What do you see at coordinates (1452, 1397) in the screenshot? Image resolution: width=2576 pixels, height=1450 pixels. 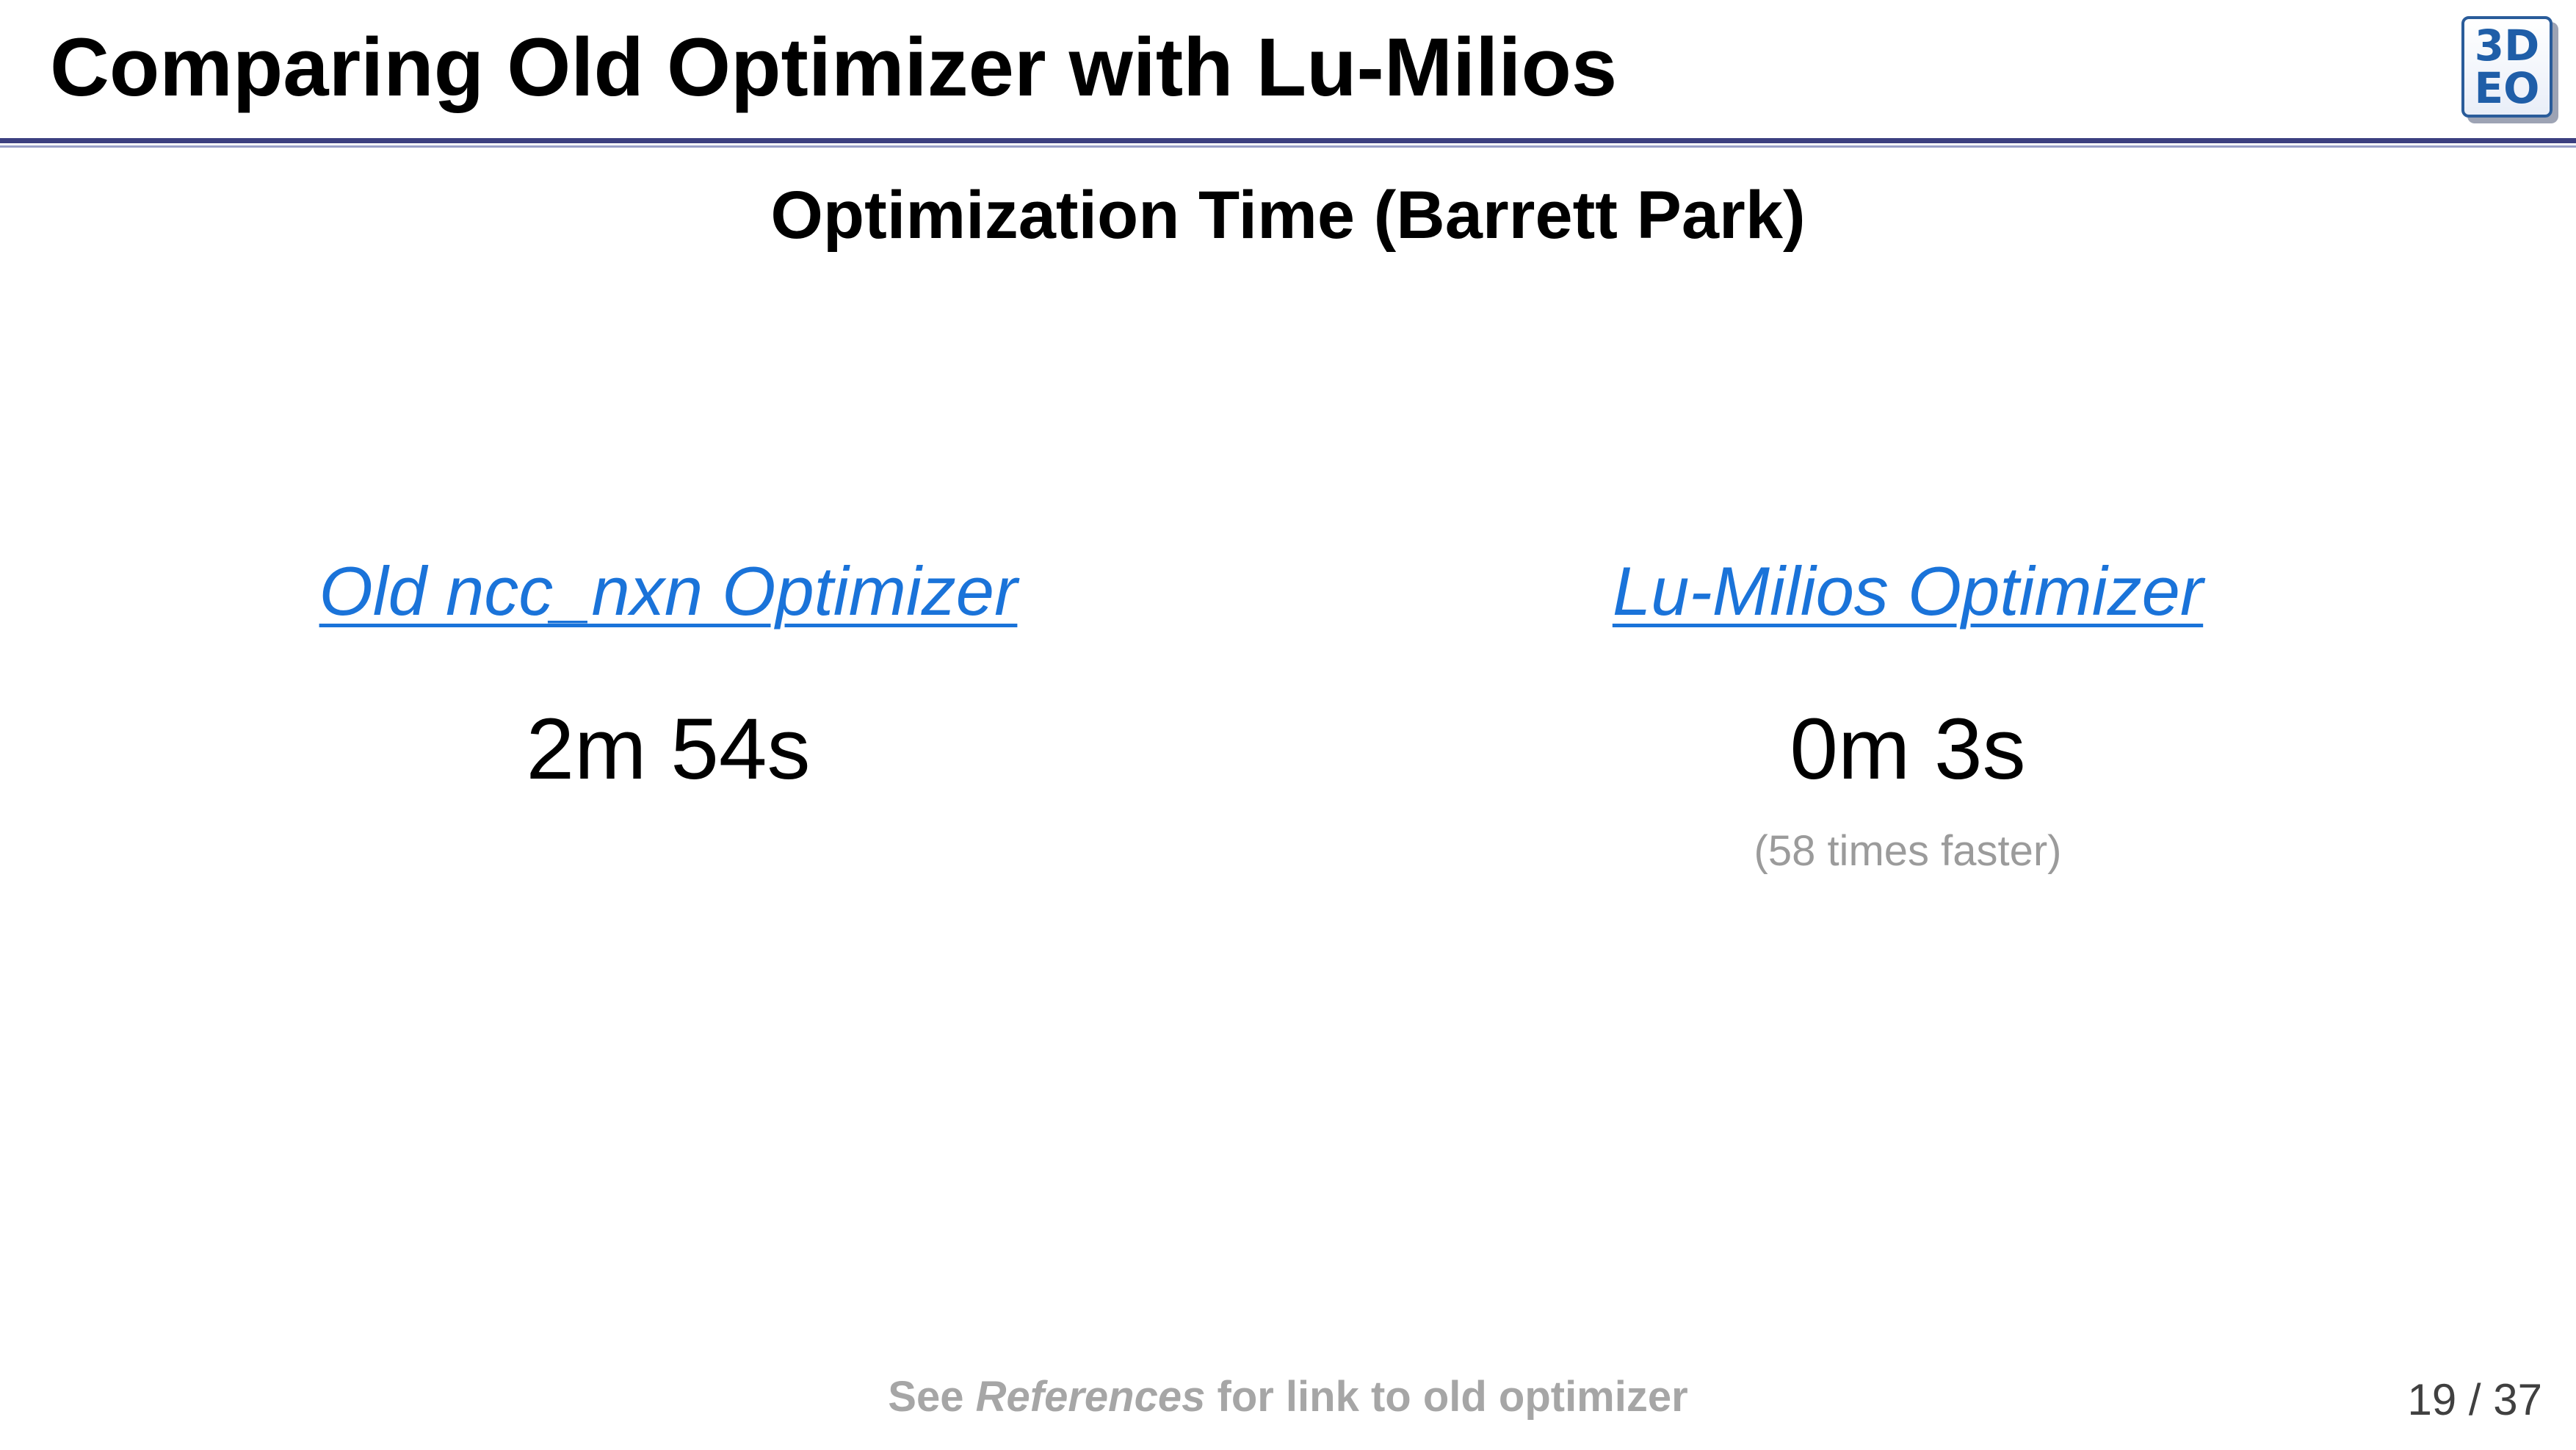 I see `footer-suffix: for link to old optimizer` at bounding box center [1452, 1397].